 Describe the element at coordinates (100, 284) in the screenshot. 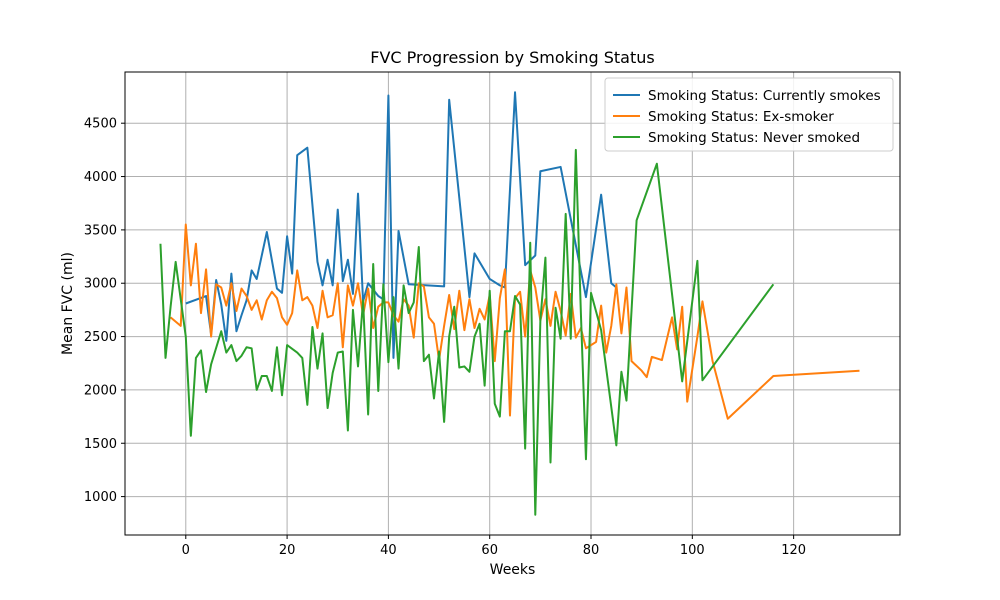

I see `y-tick-label: 3000` at that location.